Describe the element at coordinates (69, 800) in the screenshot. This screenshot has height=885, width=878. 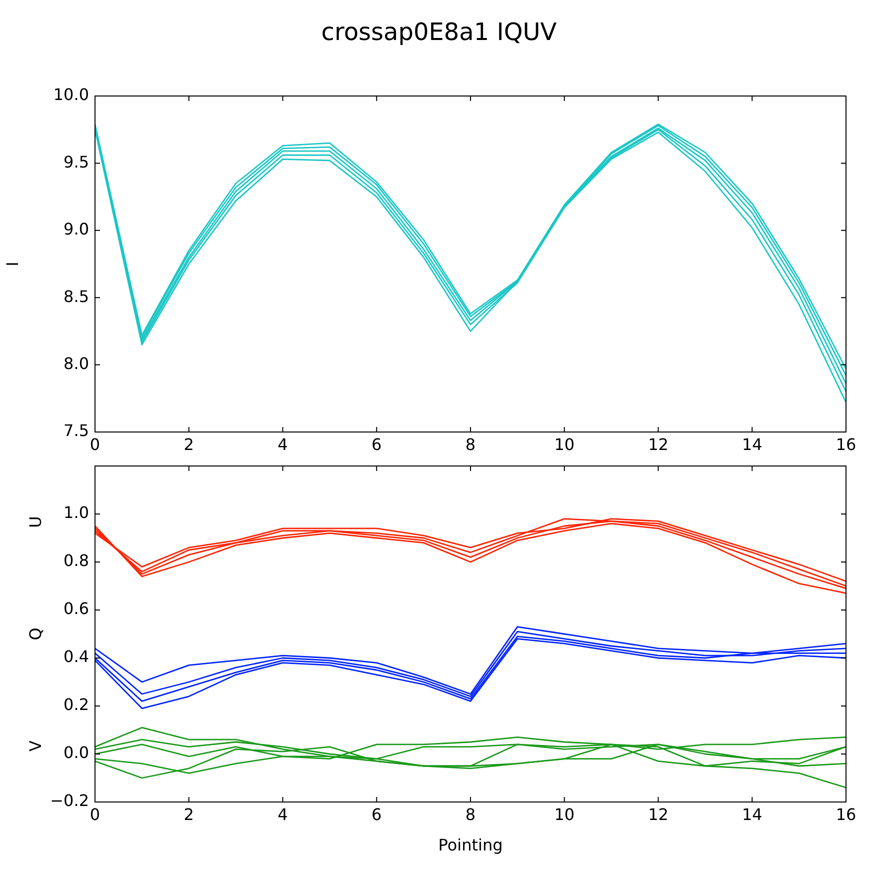
I see `y-tick-label: −0.2` at that location.